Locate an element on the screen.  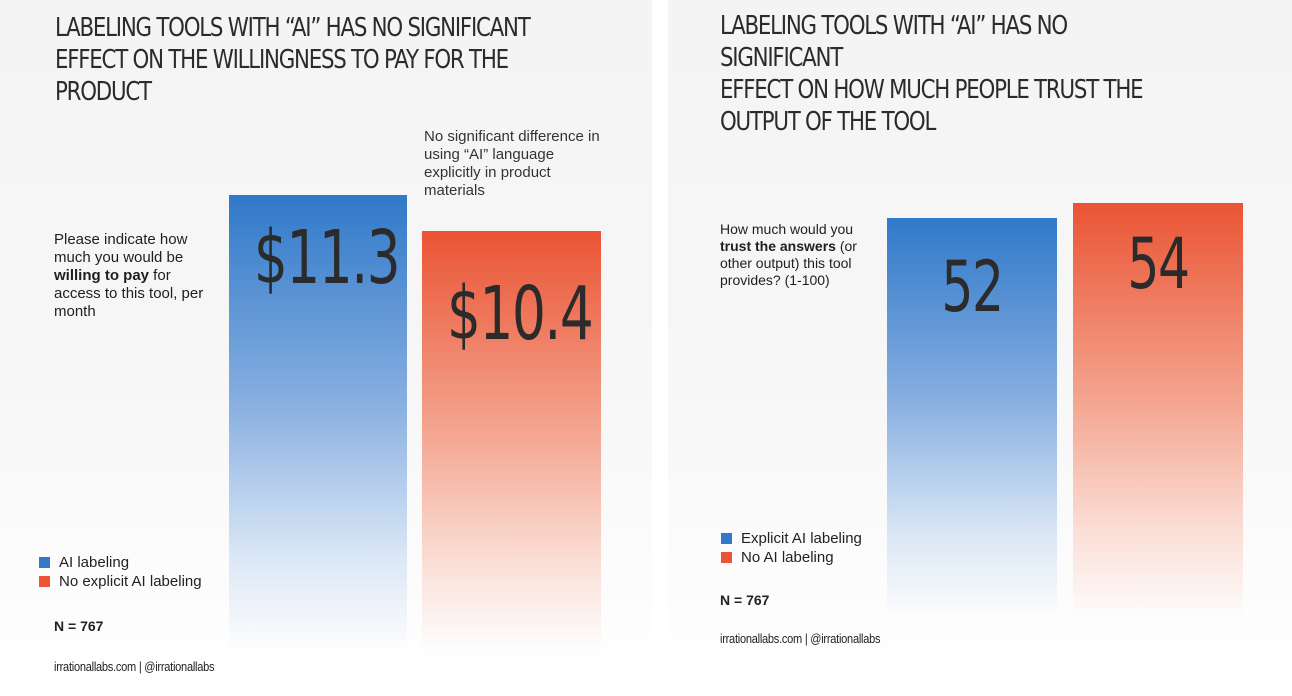
legend-item: No AI labeling is located at coordinates (791, 557).